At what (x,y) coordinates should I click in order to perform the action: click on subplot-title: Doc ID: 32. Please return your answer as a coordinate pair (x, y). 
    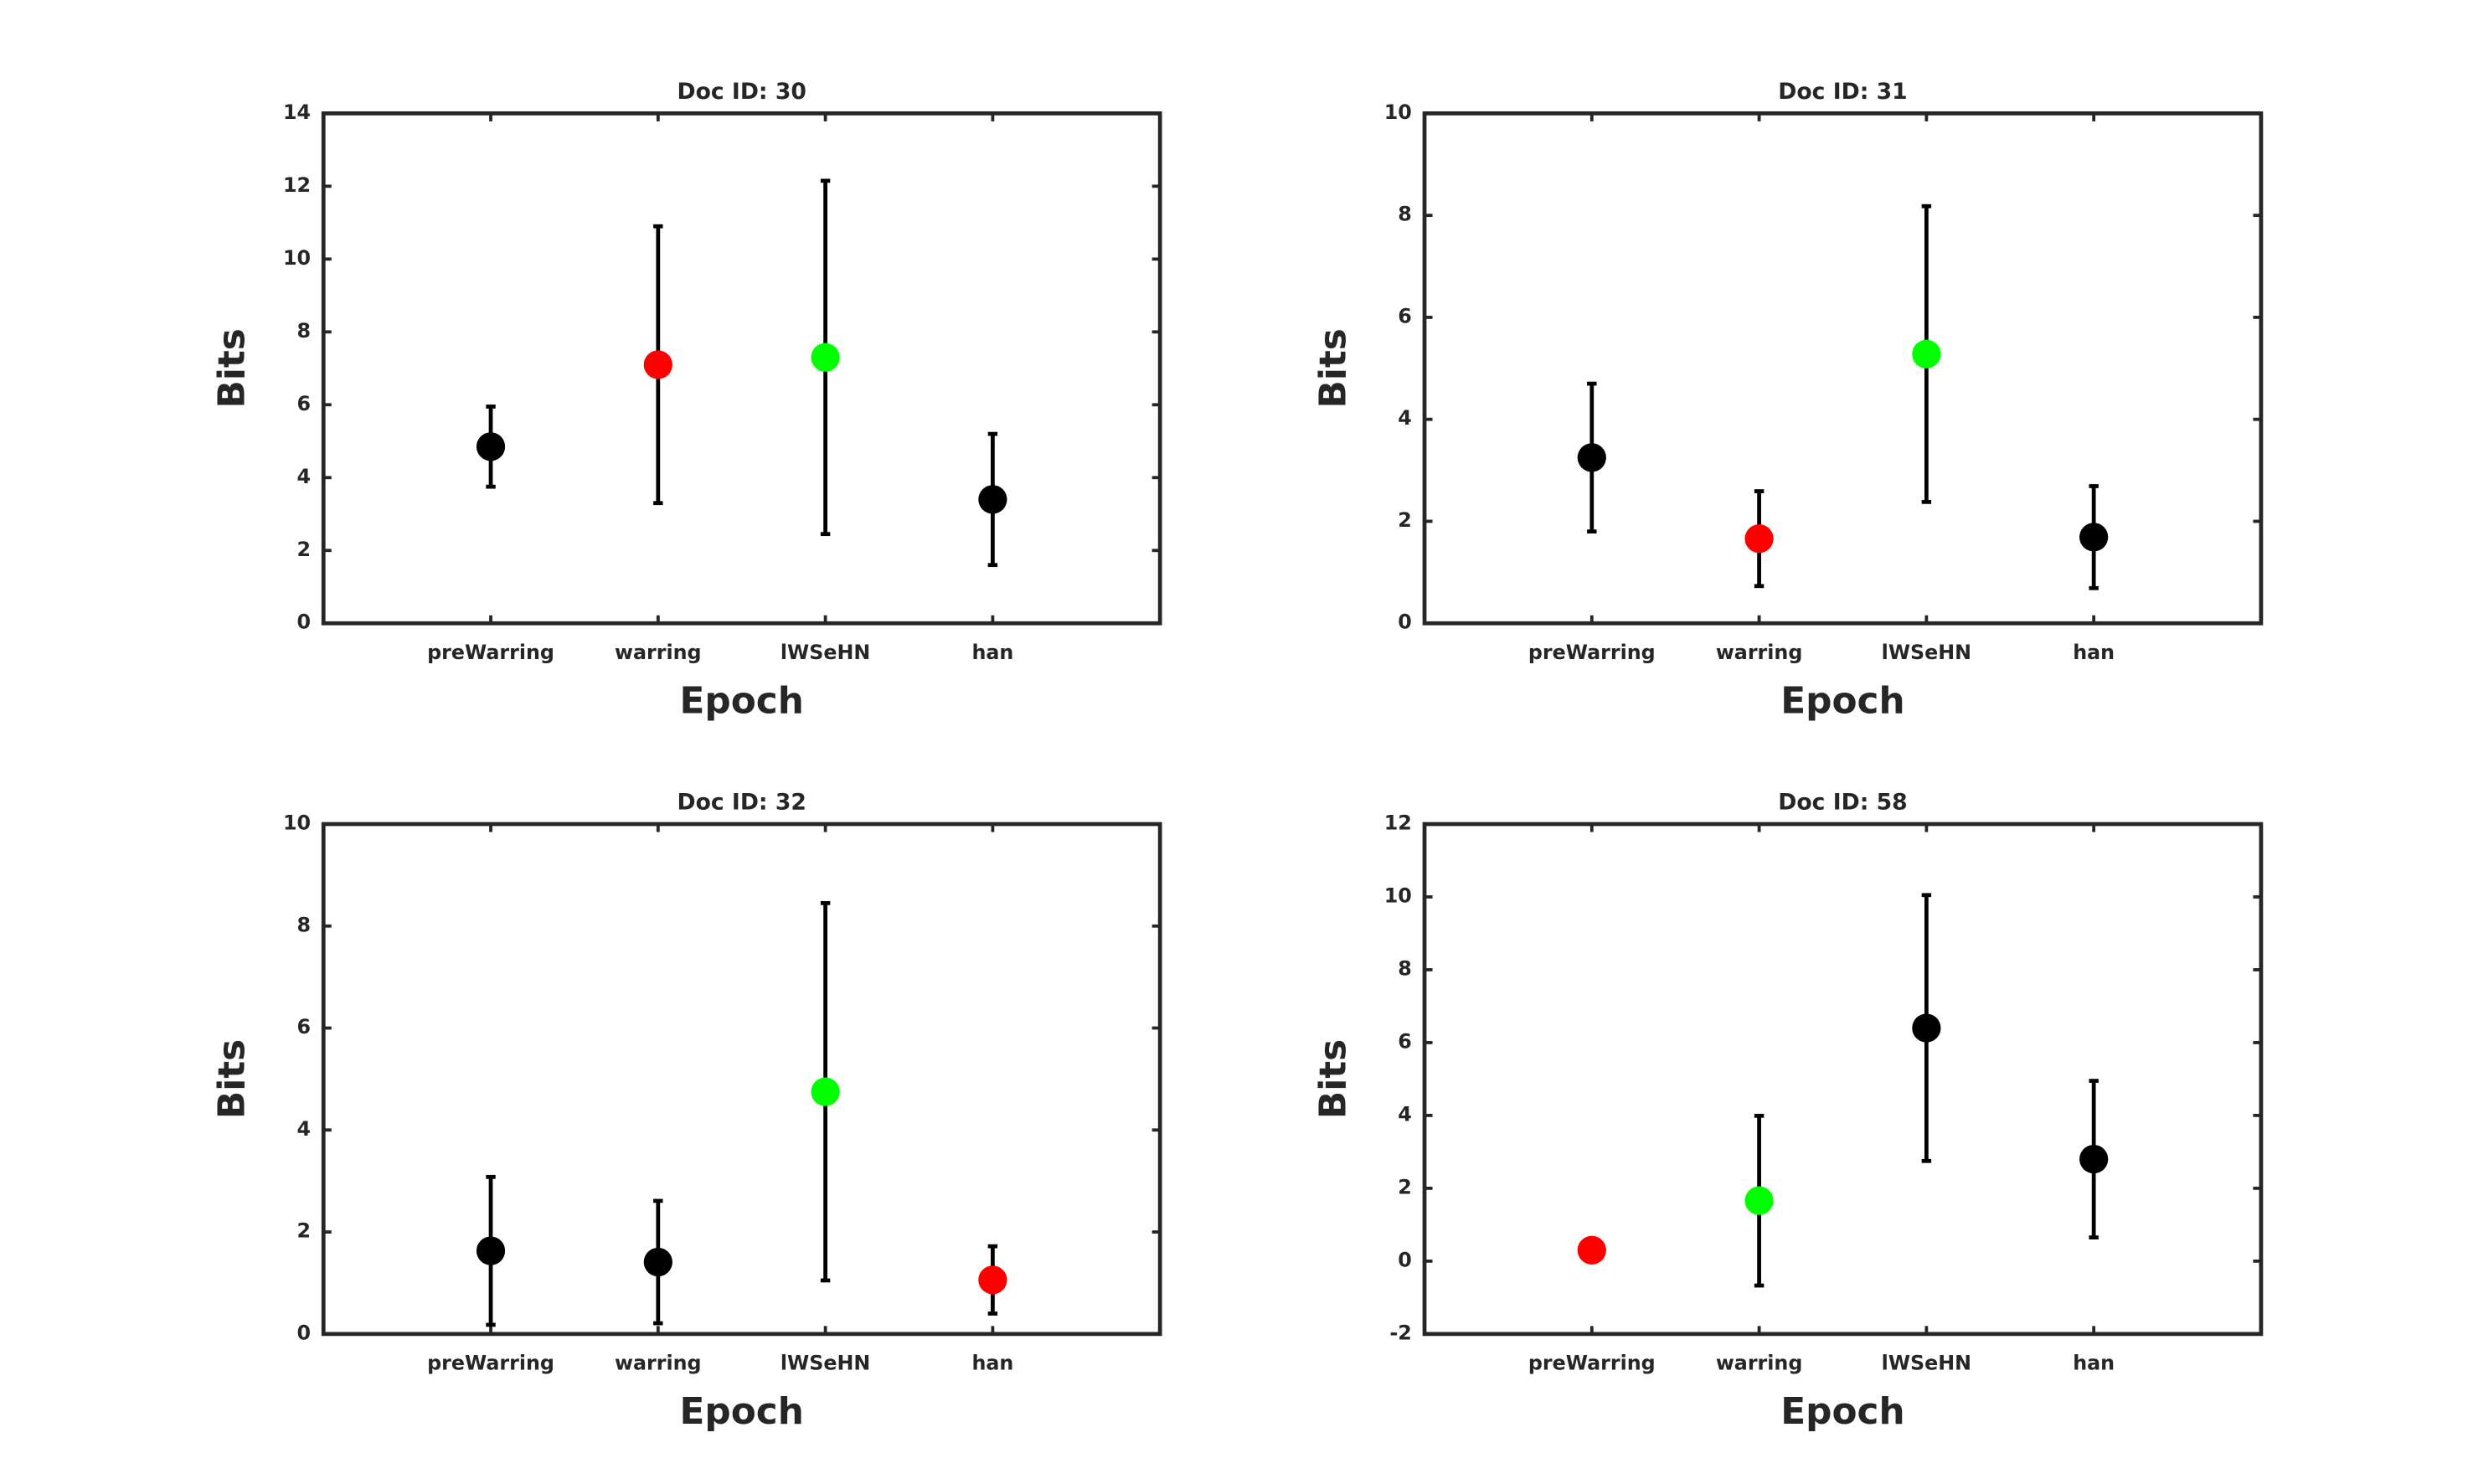
    Looking at the image, I should click on (741, 803).